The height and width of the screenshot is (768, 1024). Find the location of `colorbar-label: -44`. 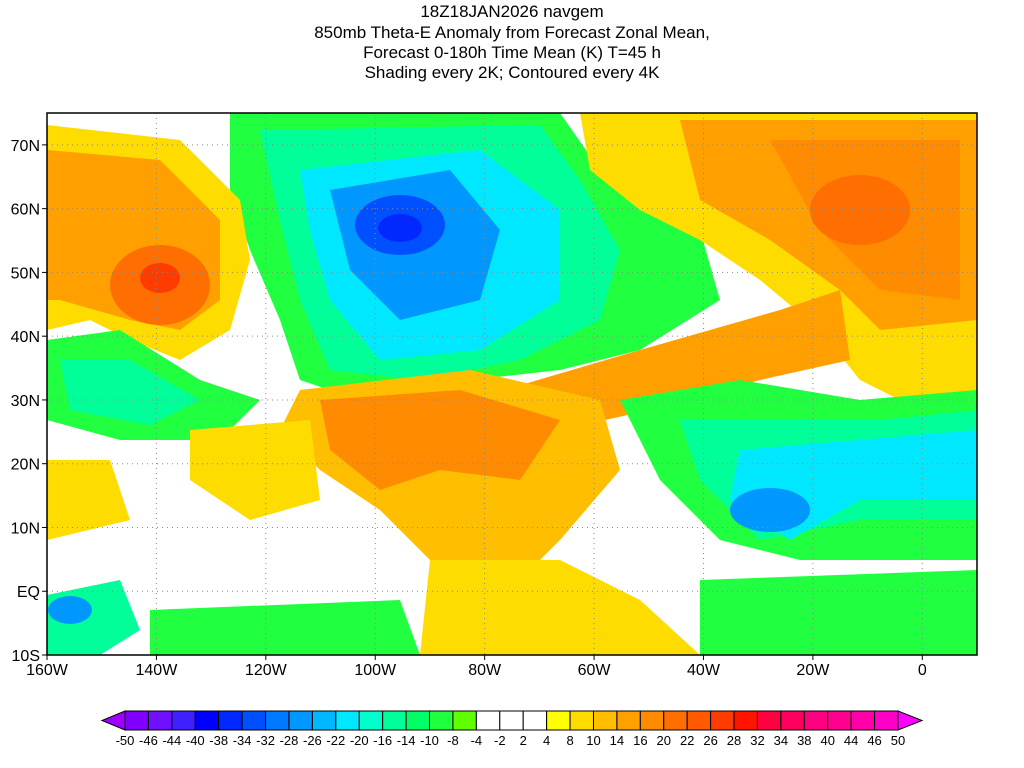

colorbar-label: -44 is located at coordinates (171, 740).